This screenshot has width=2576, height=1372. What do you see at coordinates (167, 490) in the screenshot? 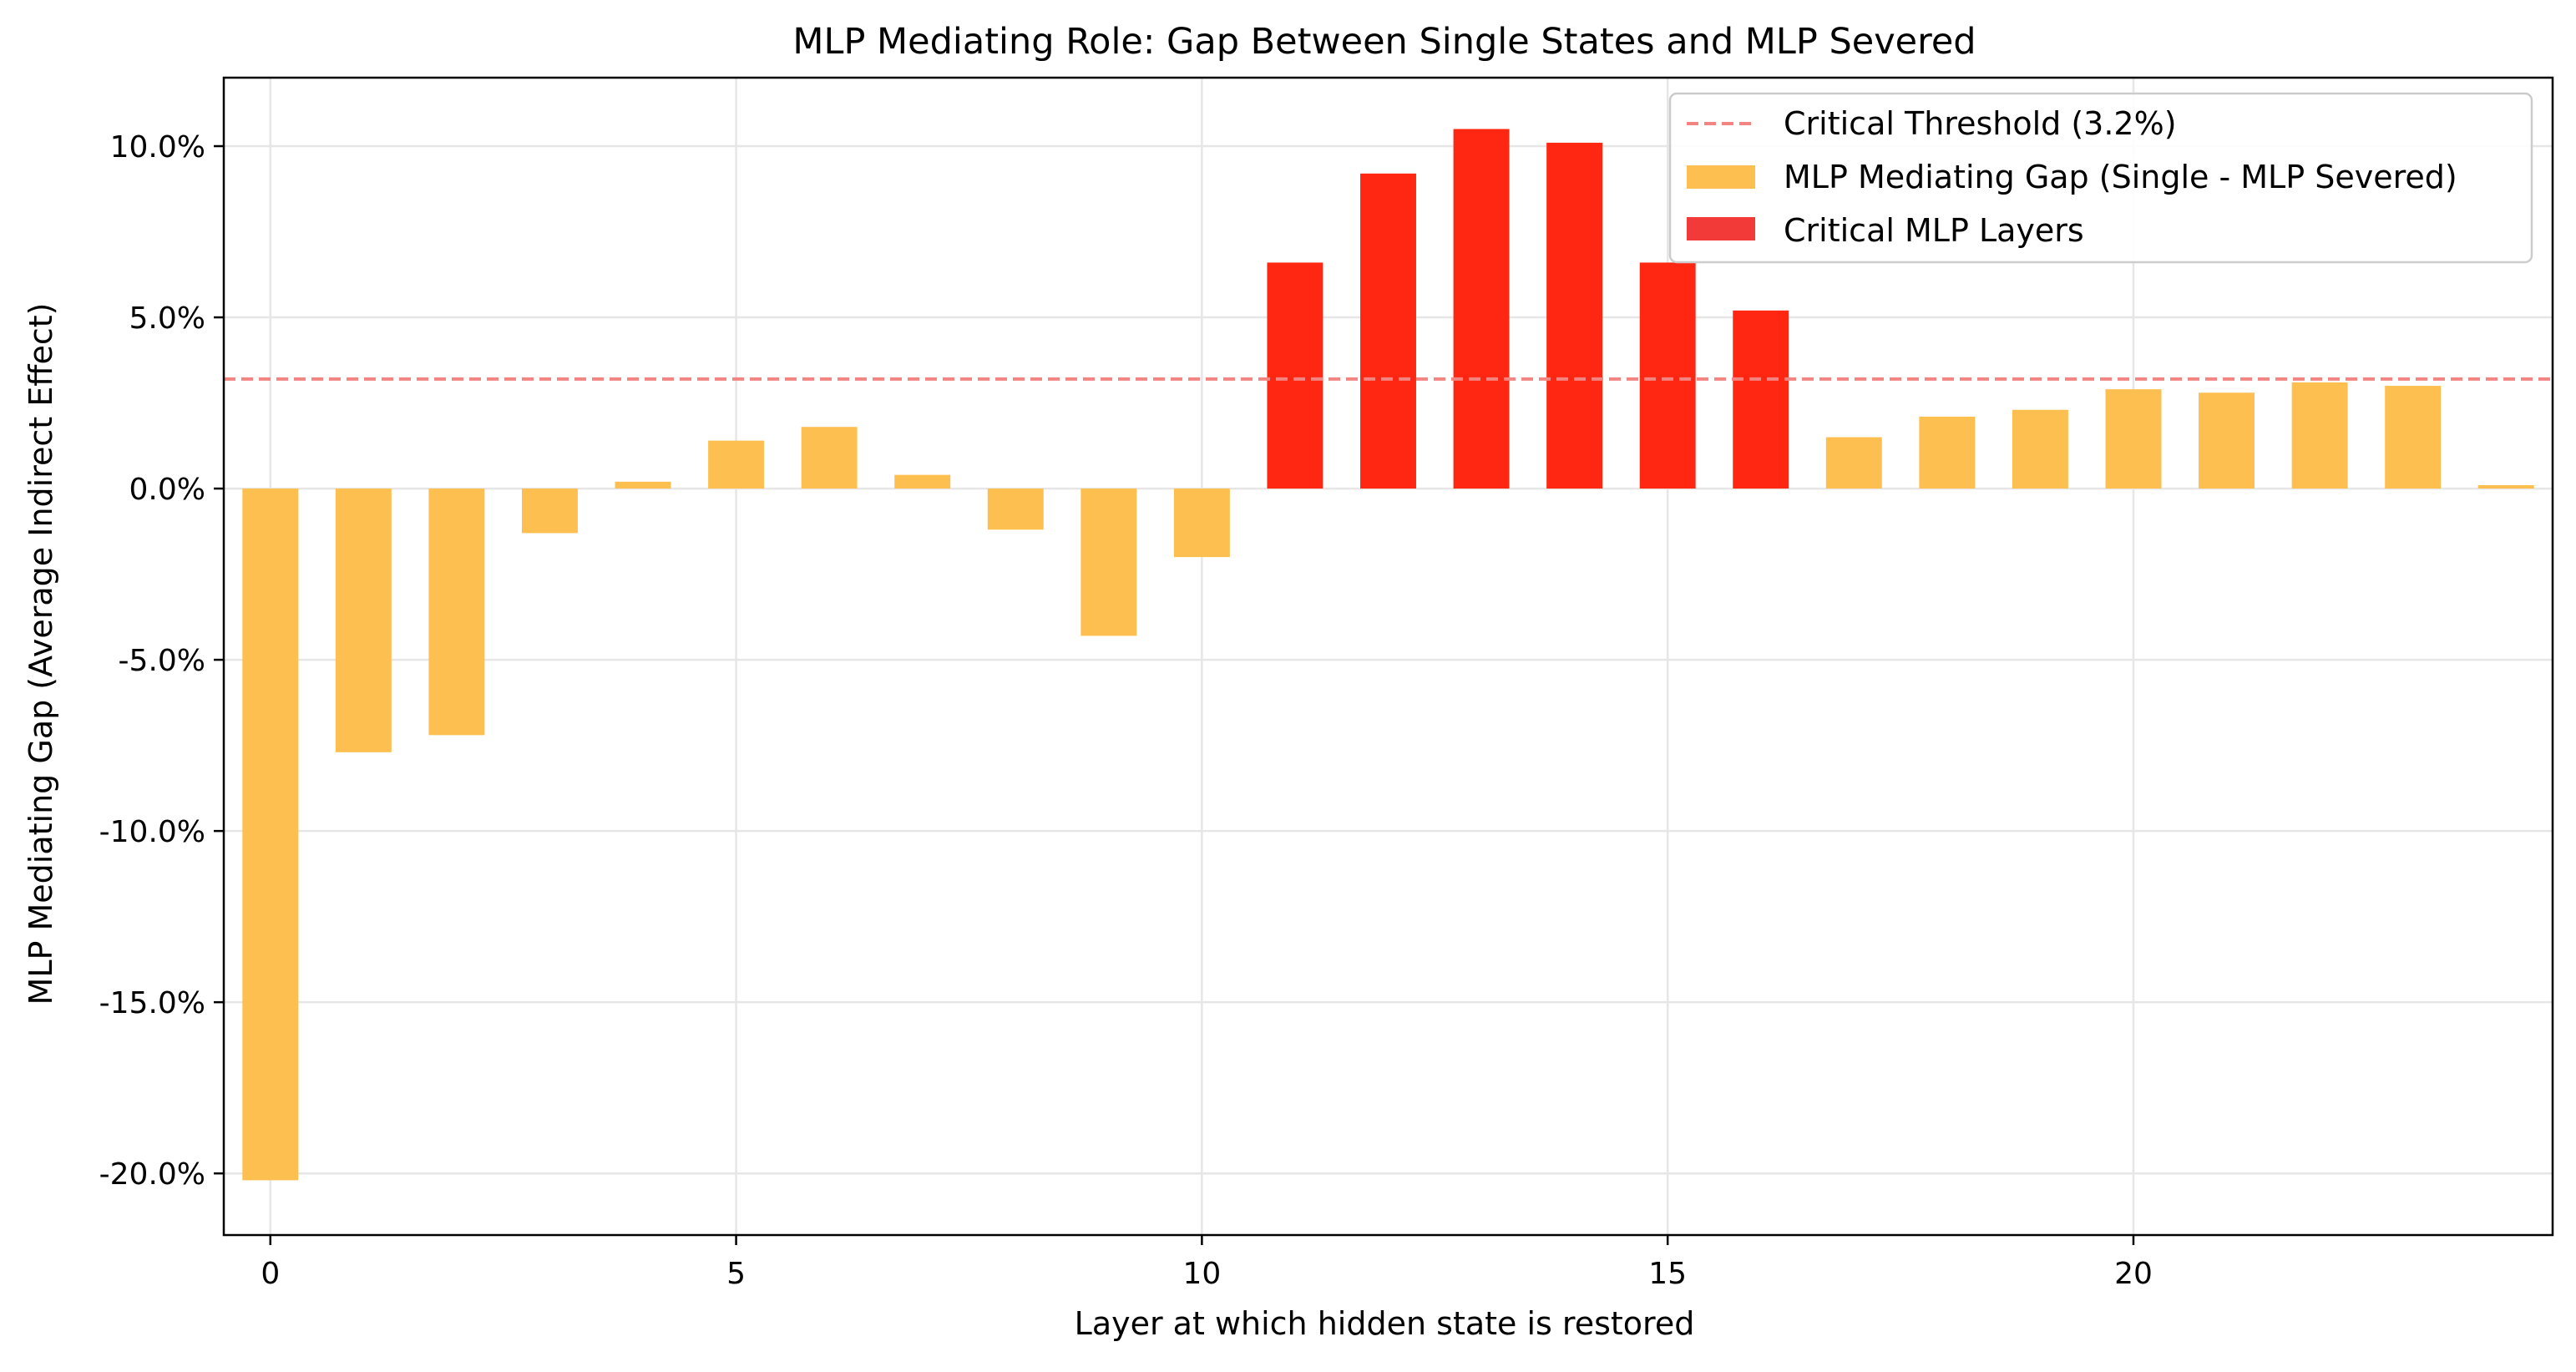
I see `y-tick-label: 0.0%` at bounding box center [167, 490].